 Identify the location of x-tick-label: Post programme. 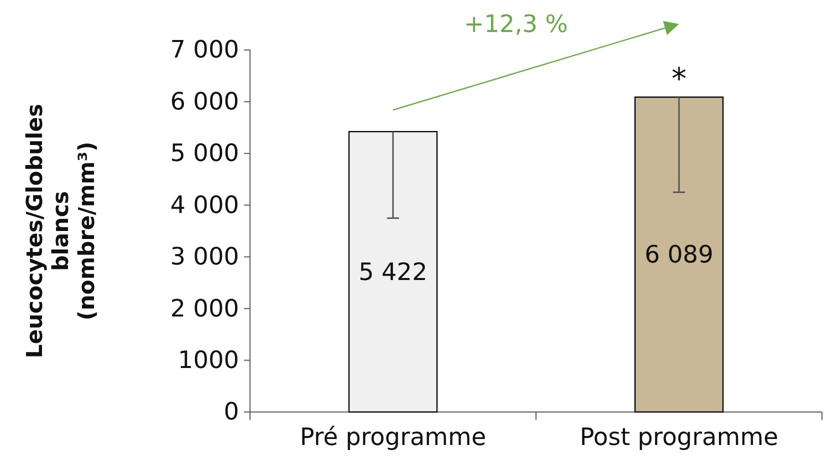
(679, 437).